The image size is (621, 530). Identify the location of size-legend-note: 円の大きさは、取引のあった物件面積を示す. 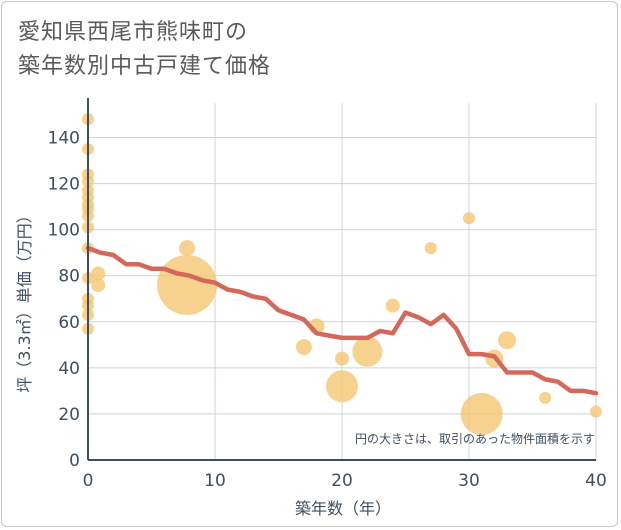
(475, 438).